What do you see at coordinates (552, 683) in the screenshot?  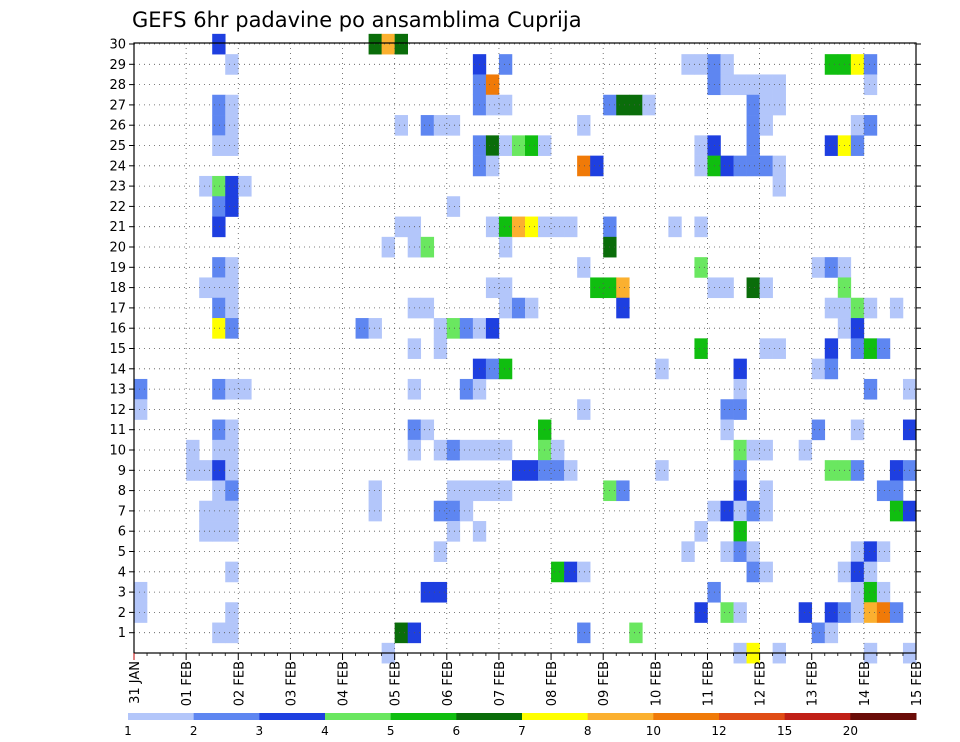 I see `x-tick-label: 08 FEB` at bounding box center [552, 683].